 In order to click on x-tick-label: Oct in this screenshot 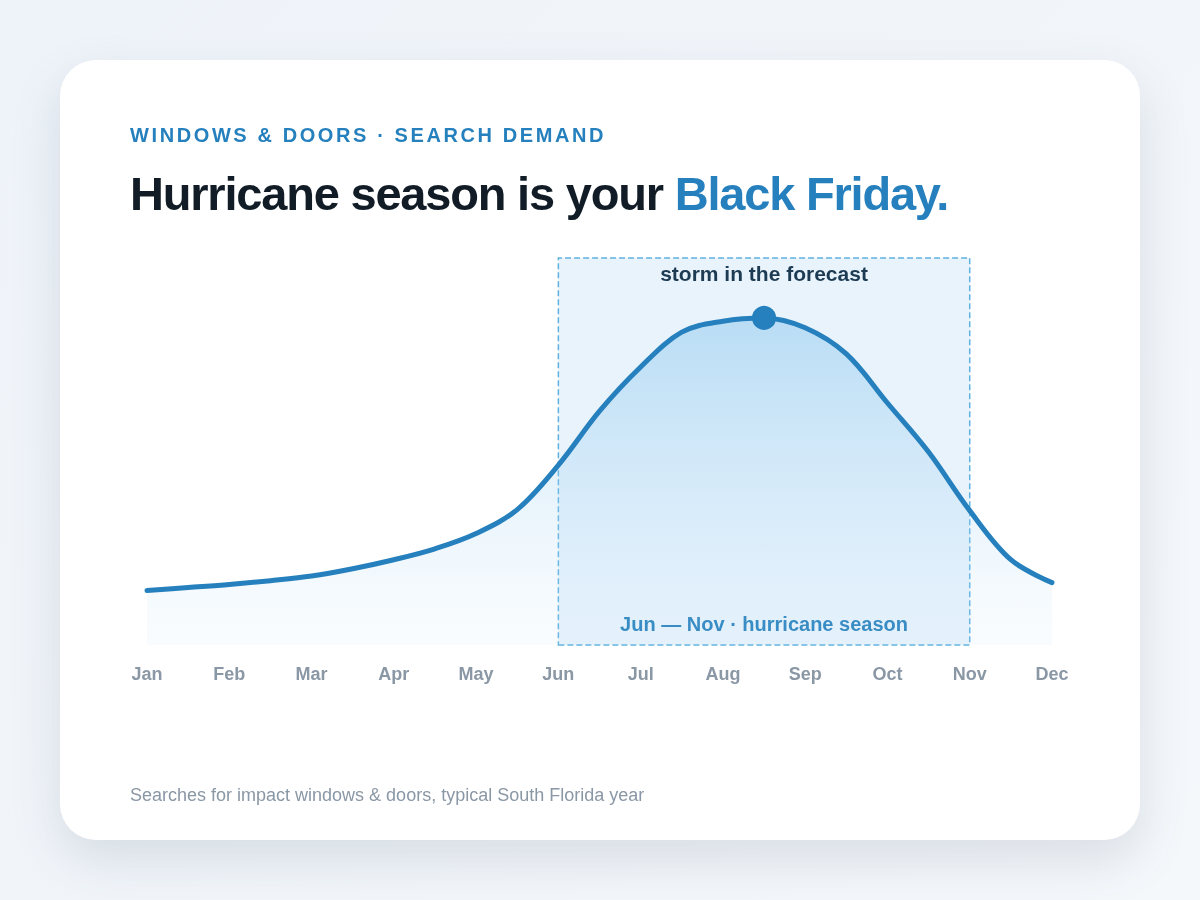, I will do `click(887, 674)`.